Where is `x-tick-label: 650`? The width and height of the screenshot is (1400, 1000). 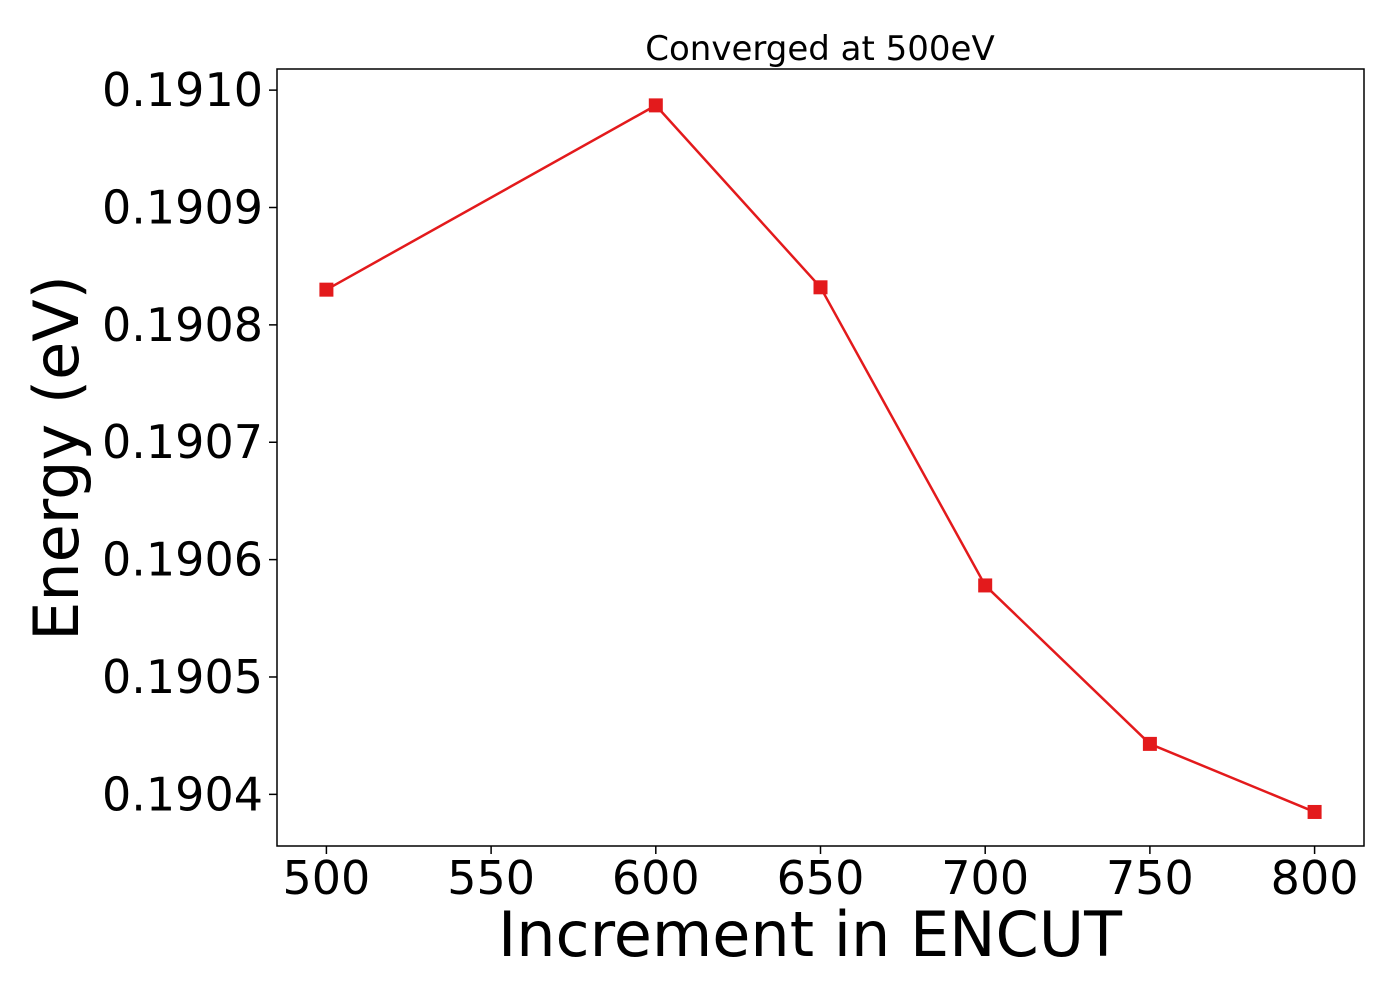 x-tick-label: 650 is located at coordinates (821, 878).